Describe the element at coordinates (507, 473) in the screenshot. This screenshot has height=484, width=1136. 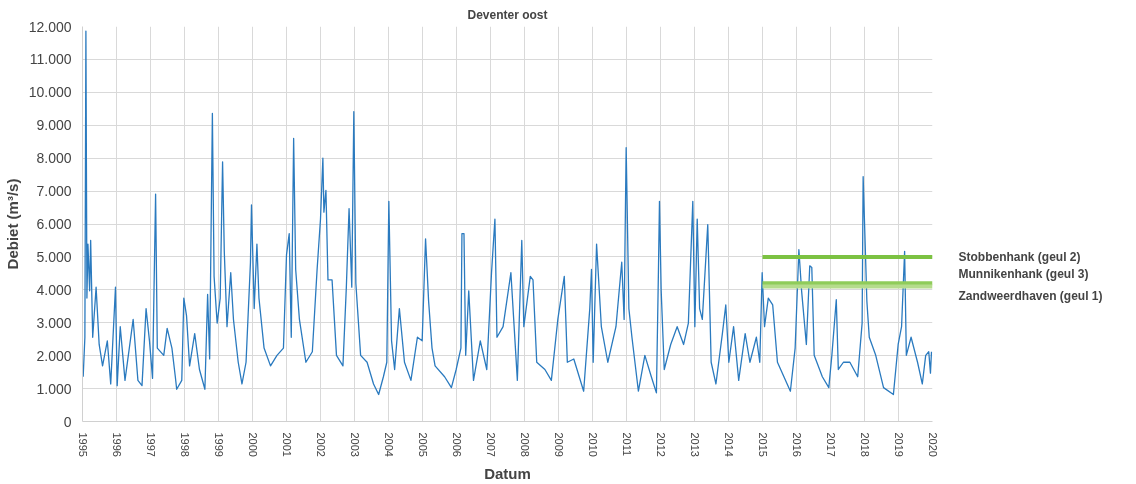
I see `x-axis-title: Datum` at that location.